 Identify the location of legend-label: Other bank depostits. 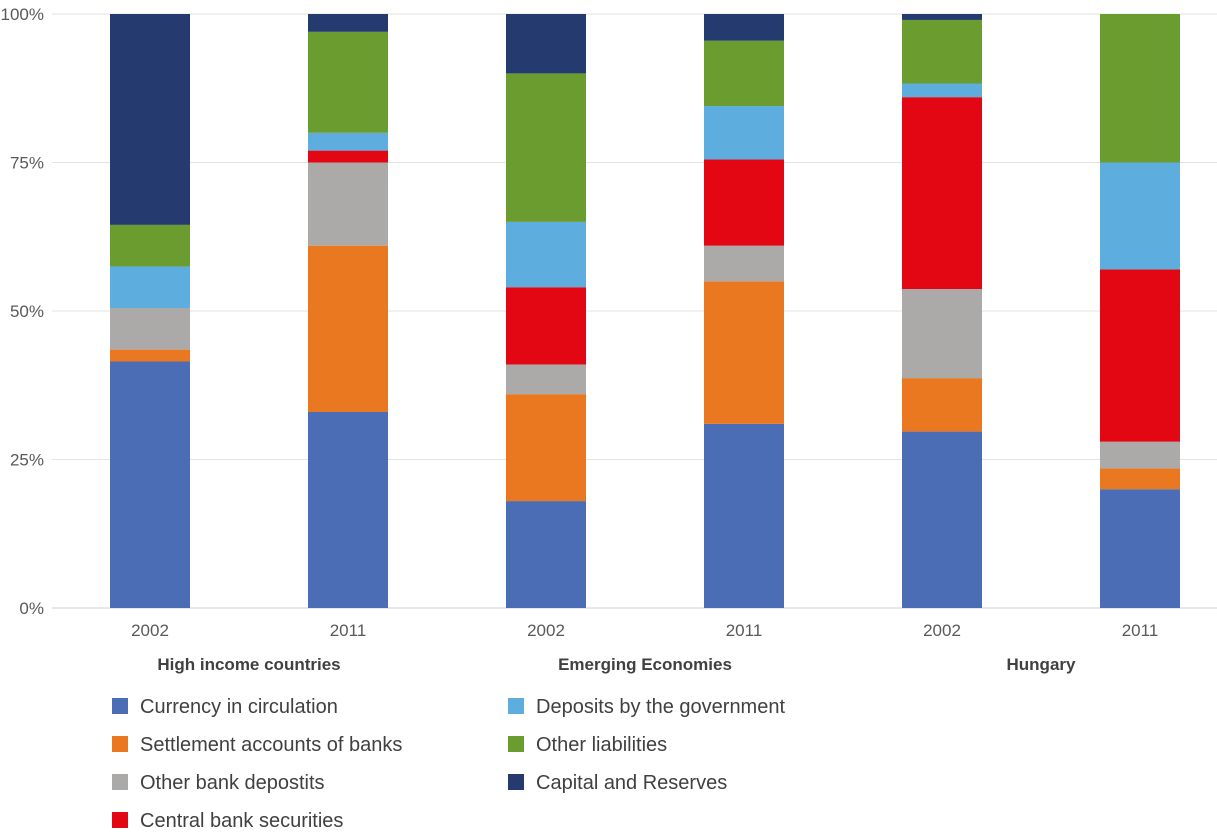
(232, 783).